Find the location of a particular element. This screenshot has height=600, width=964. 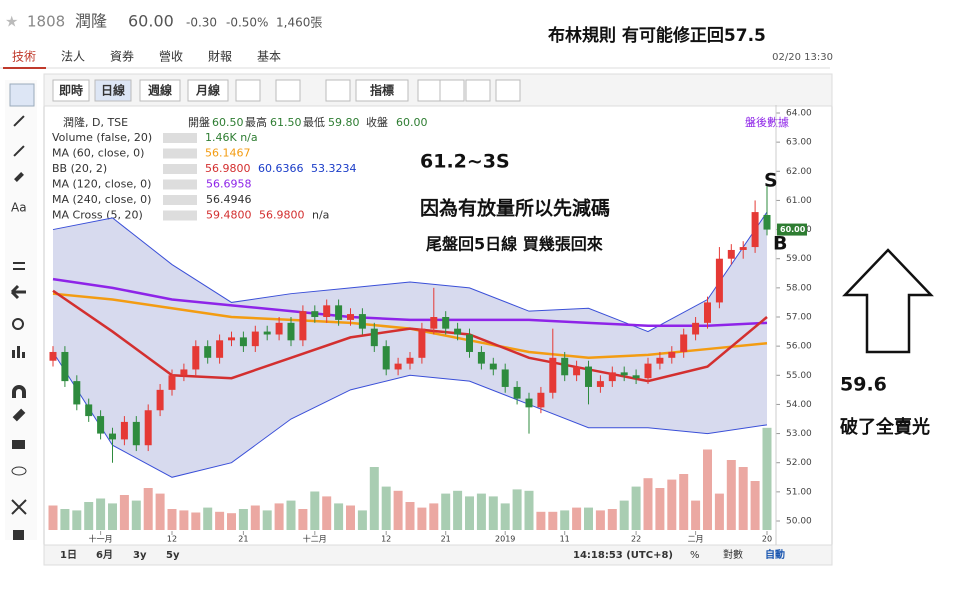

tab: 技術 is located at coordinates (24, 57).